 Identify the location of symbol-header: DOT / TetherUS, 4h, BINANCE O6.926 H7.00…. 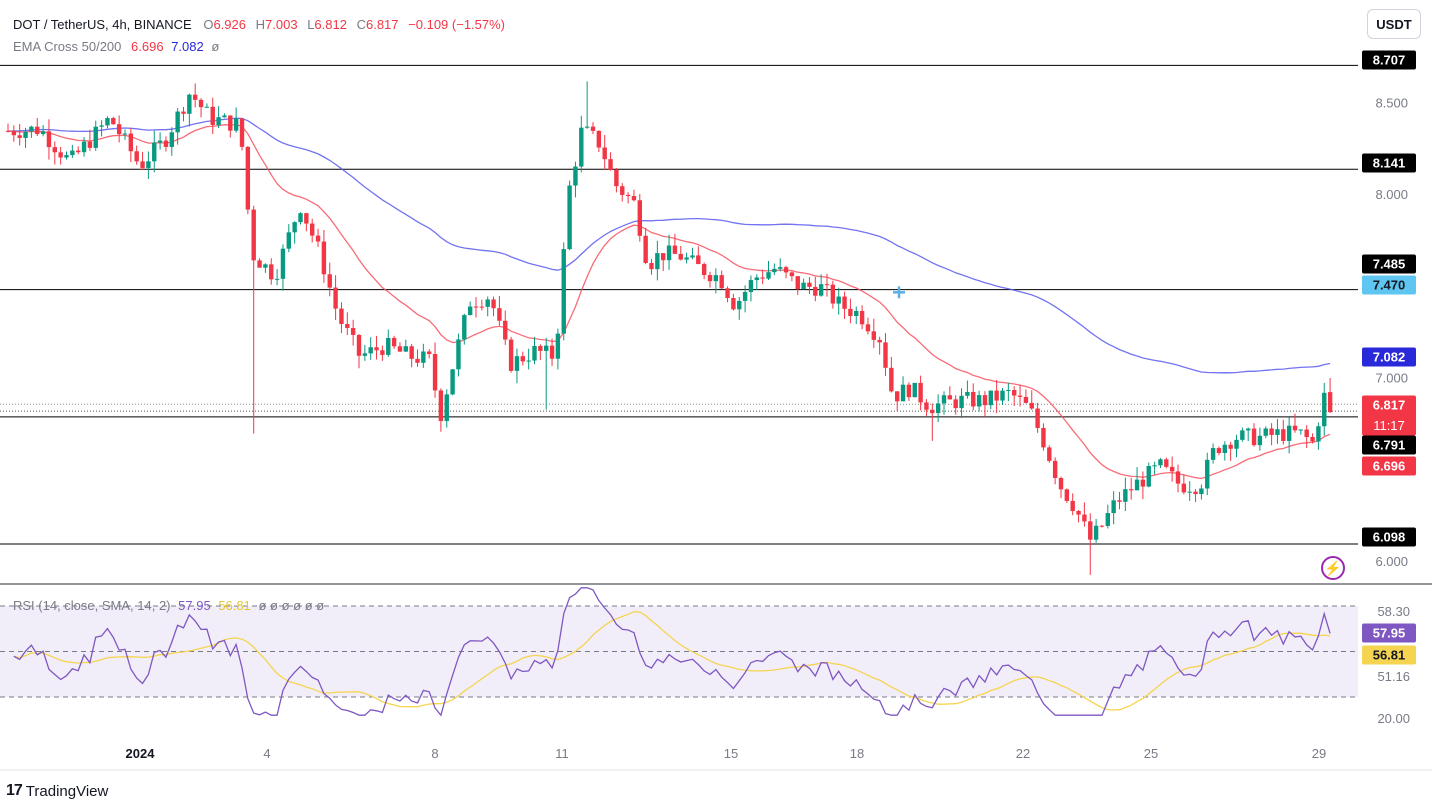
(259, 24).